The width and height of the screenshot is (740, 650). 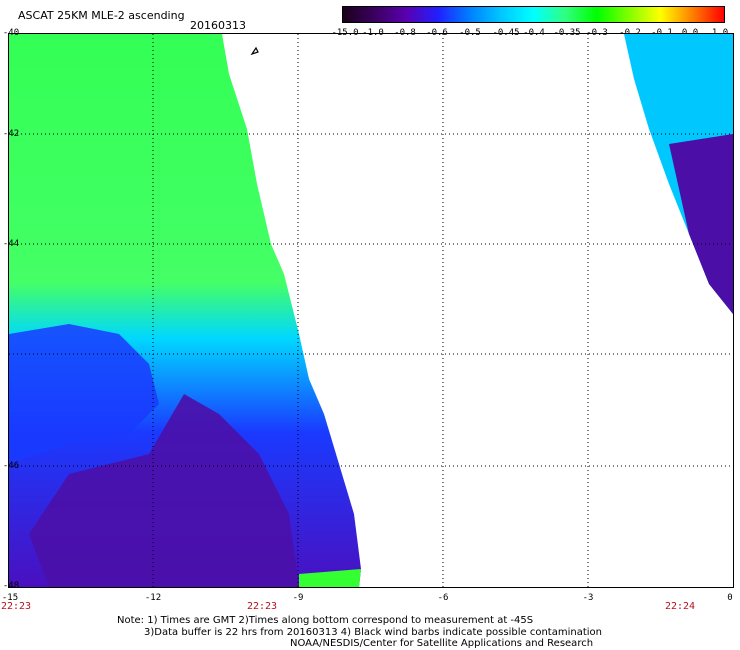 I want to click on left-swath-purple-core, so click(x=164, y=490).